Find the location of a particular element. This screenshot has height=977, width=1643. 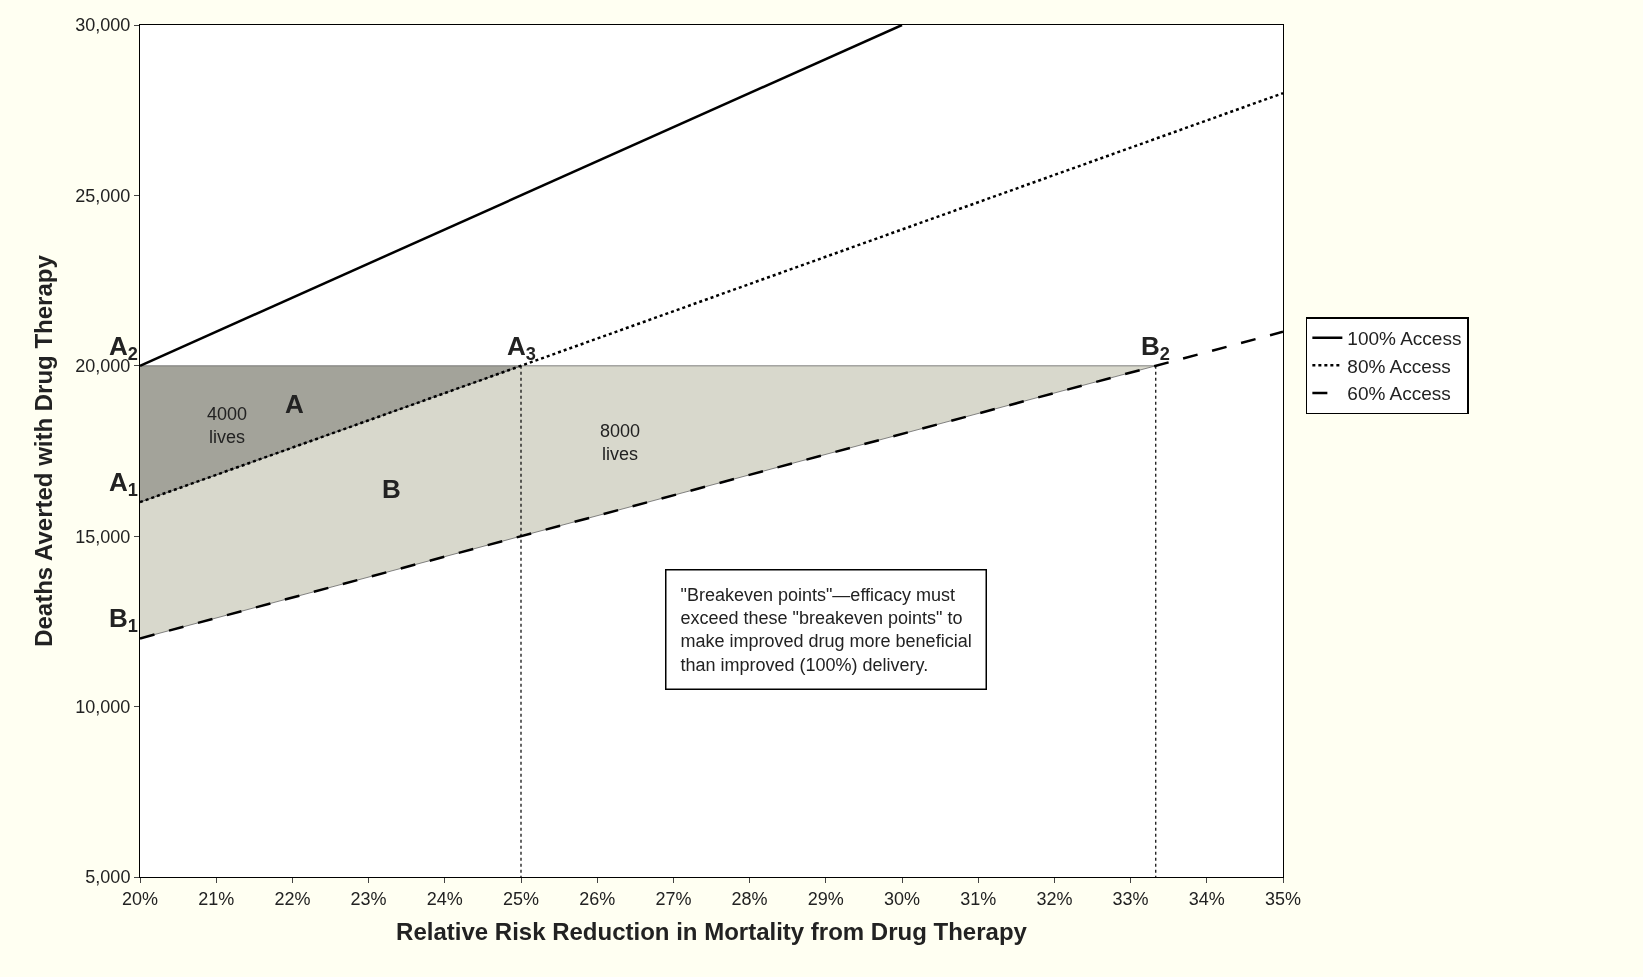

x-tick-label: 33% is located at coordinates (1130, 898).